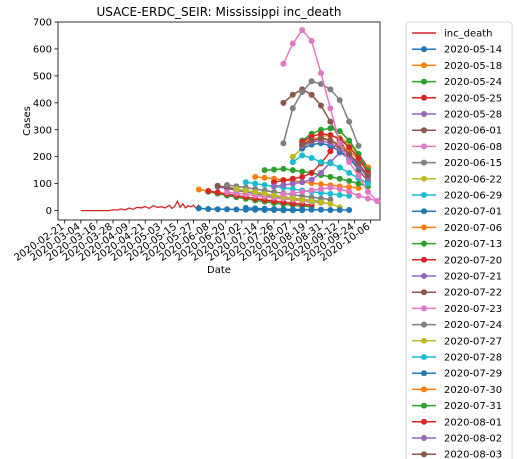 The height and width of the screenshot is (459, 518). What do you see at coordinates (473, 212) in the screenshot?
I see `legend-label: 2020-07-01` at bounding box center [473, 212].